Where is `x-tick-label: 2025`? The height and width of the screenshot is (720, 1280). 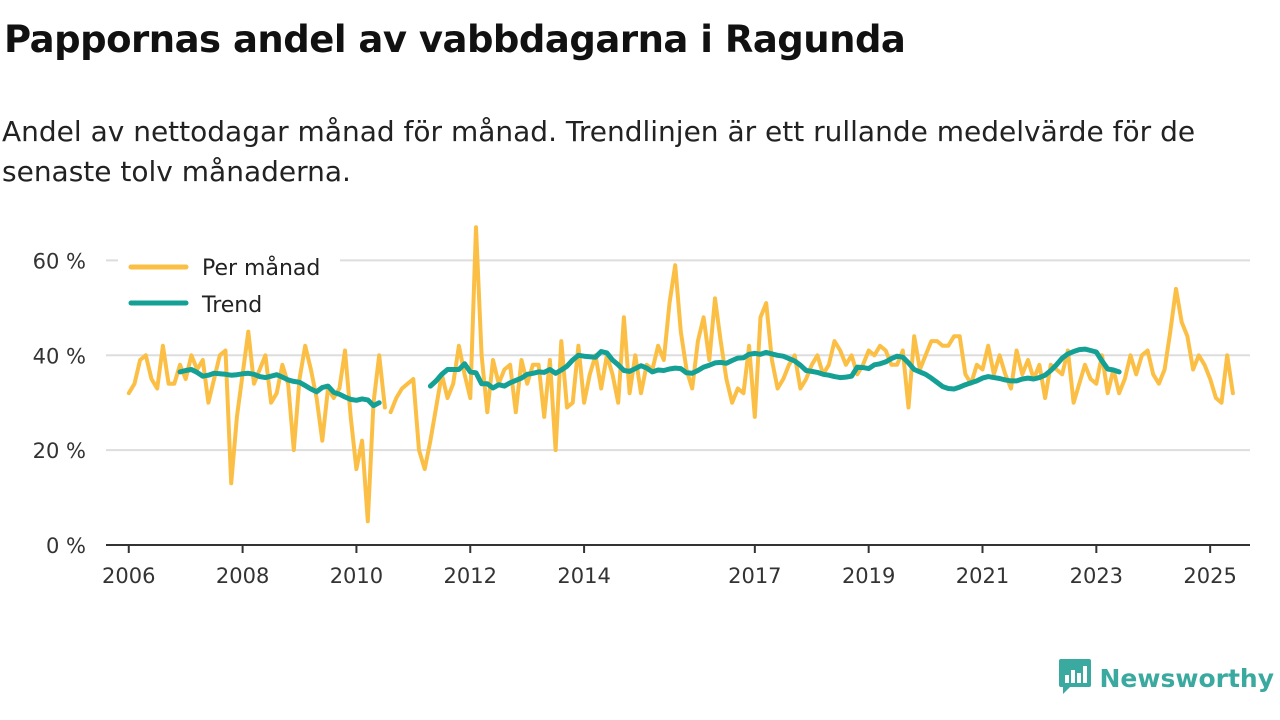
x-tick-label: 2025 is located at coordinates (1209, 576).